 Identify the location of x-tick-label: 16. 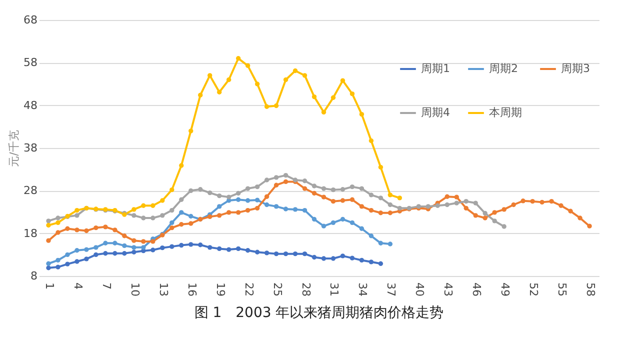
(191, 289).